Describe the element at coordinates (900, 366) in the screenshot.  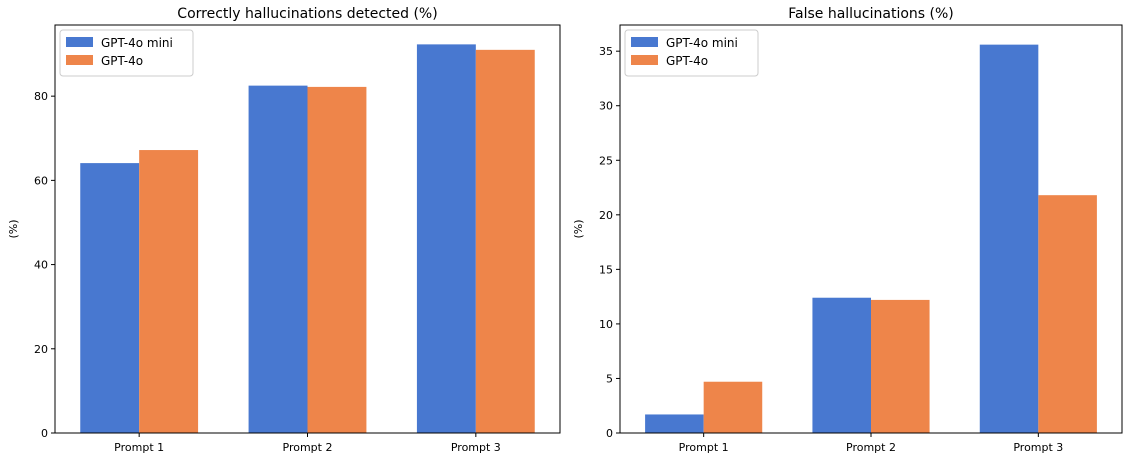
I see `bar-2-s2-c2` at that location.